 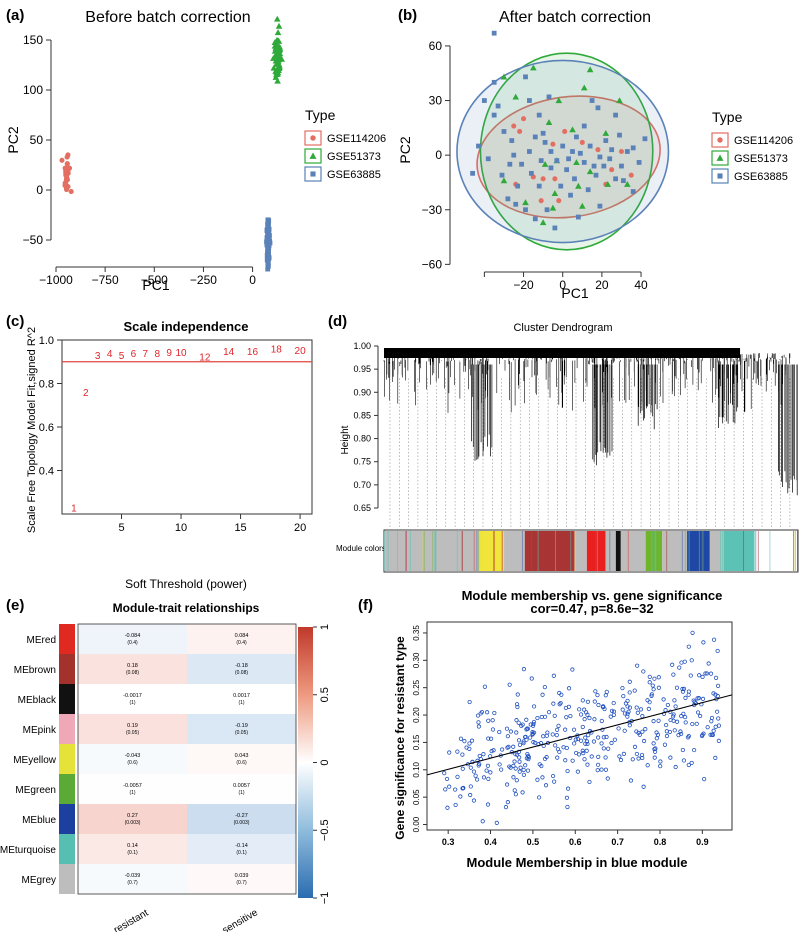 I want to click on panel-e-color-scale, so click(x=305, y=762).